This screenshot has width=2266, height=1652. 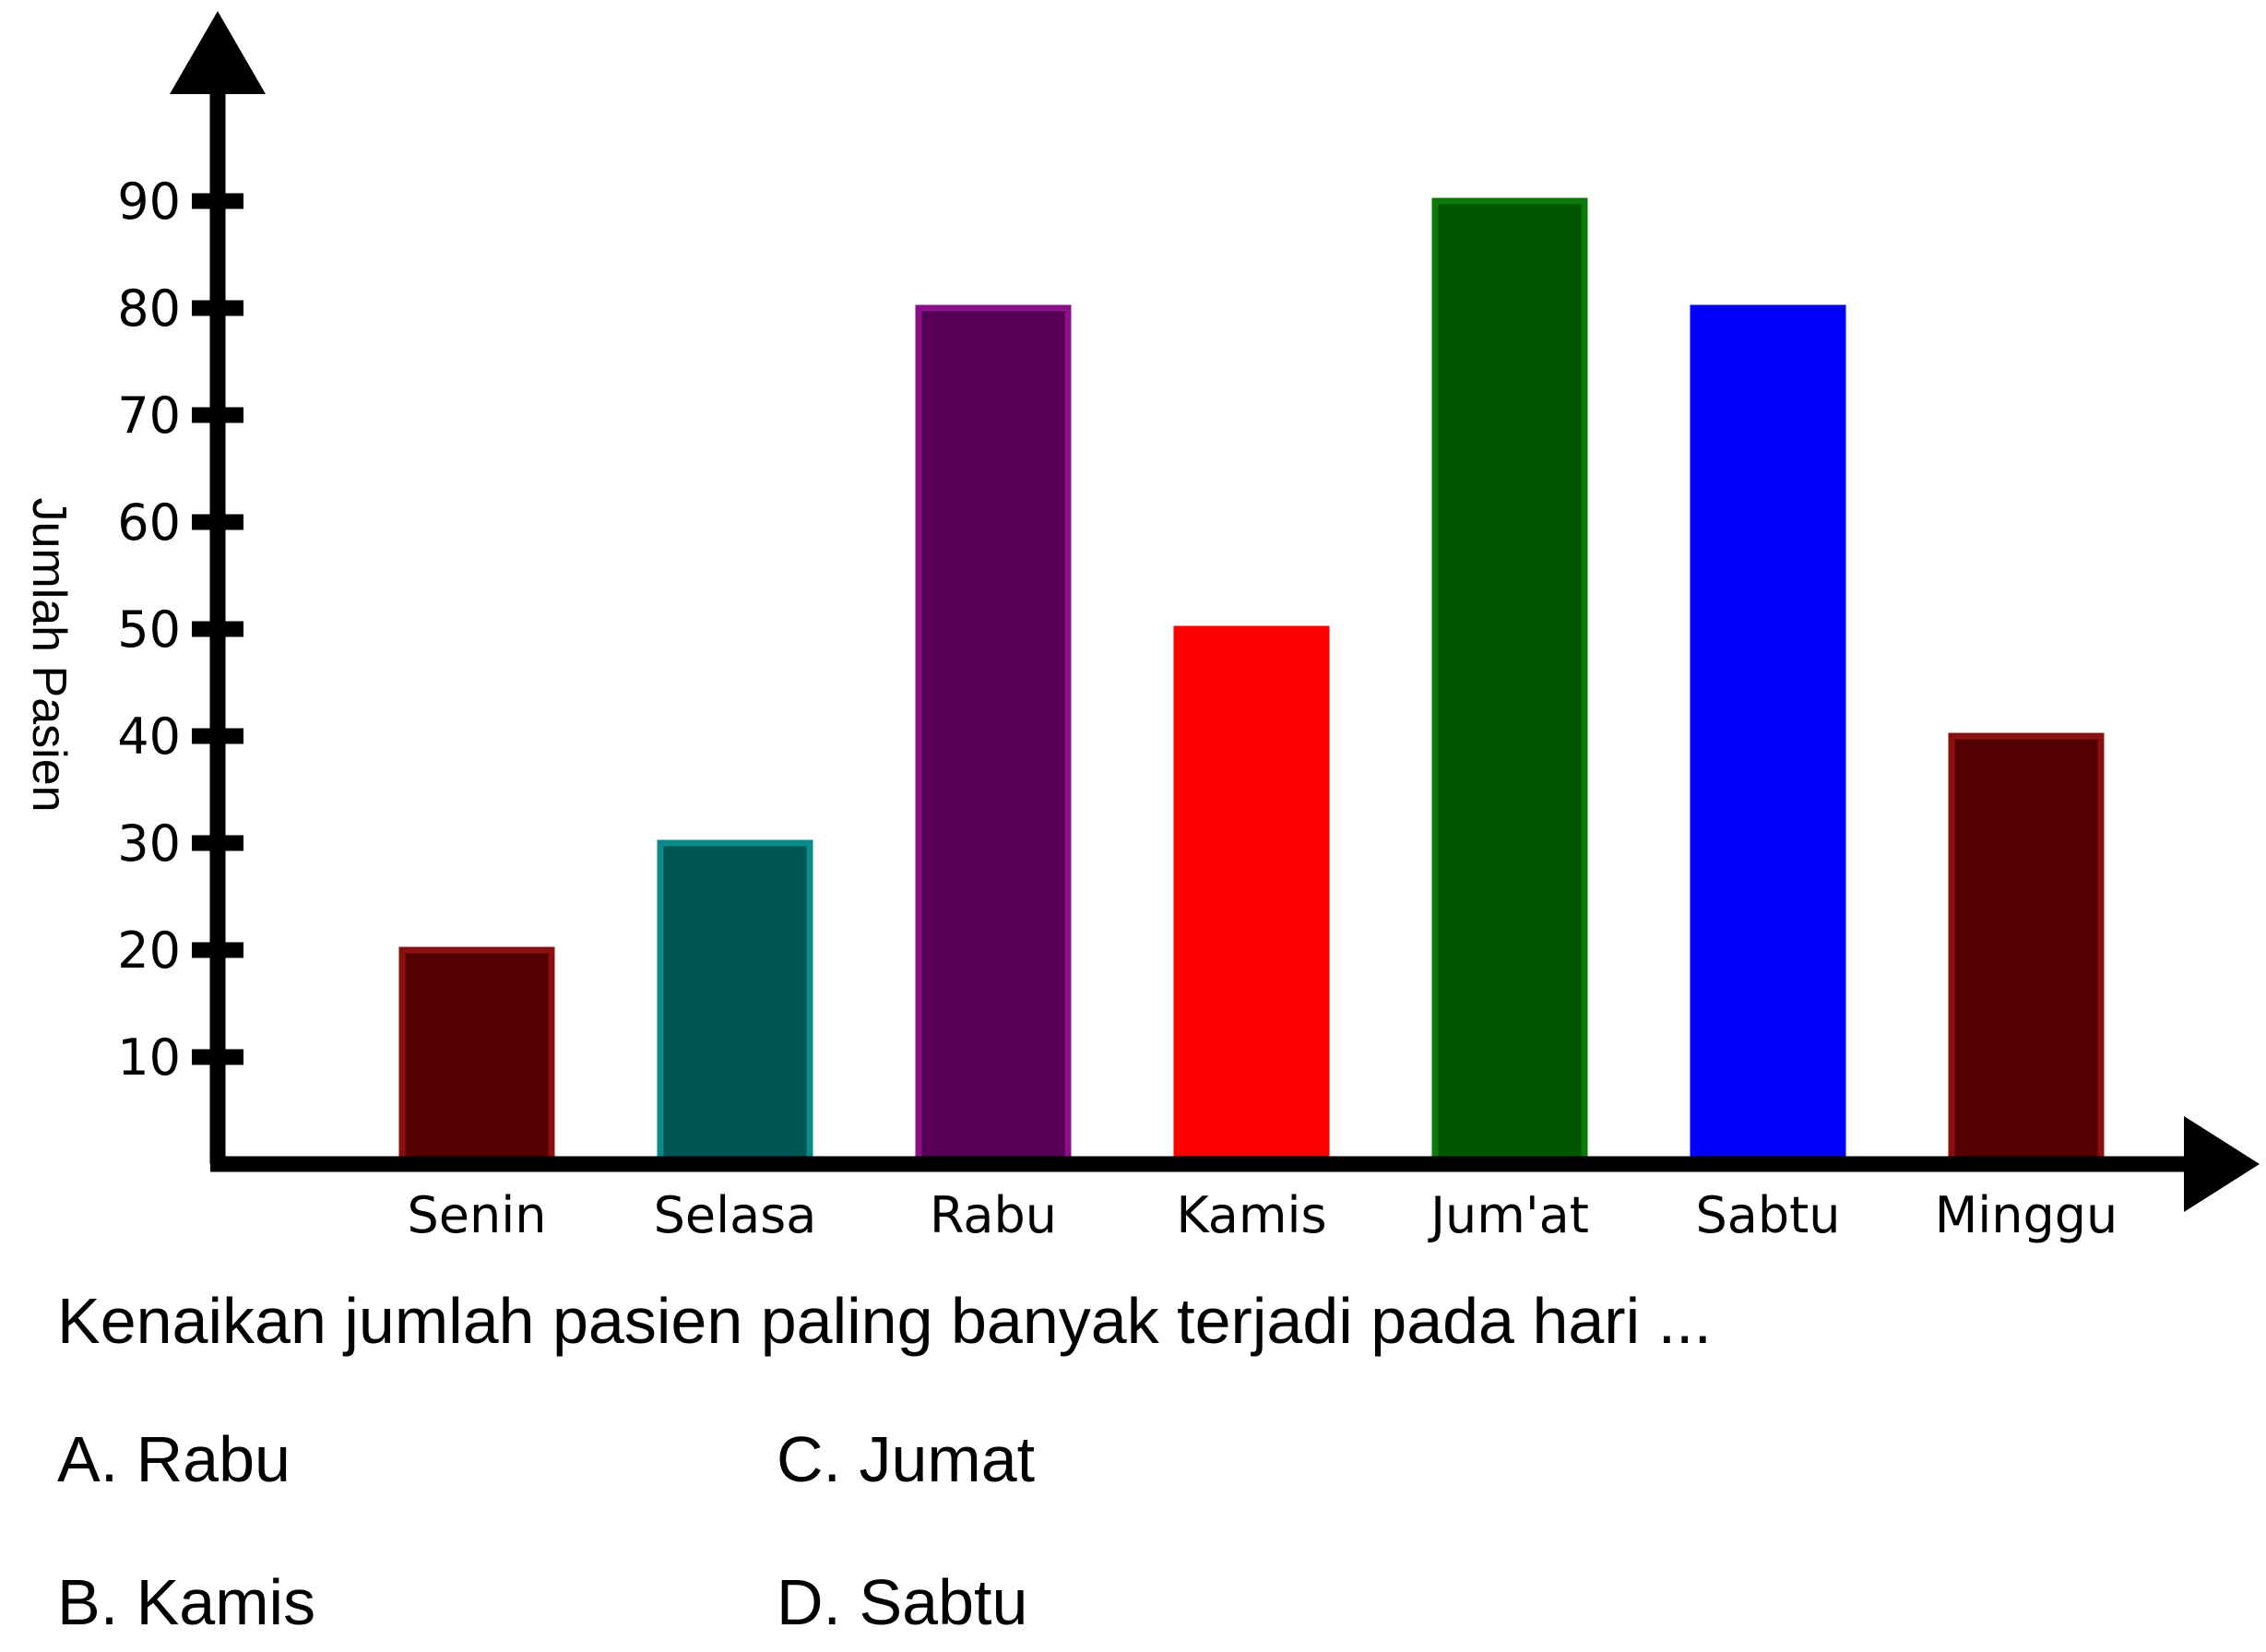 I want to click on x-category-label: Jum'at, so click(x=1508, y=1215).